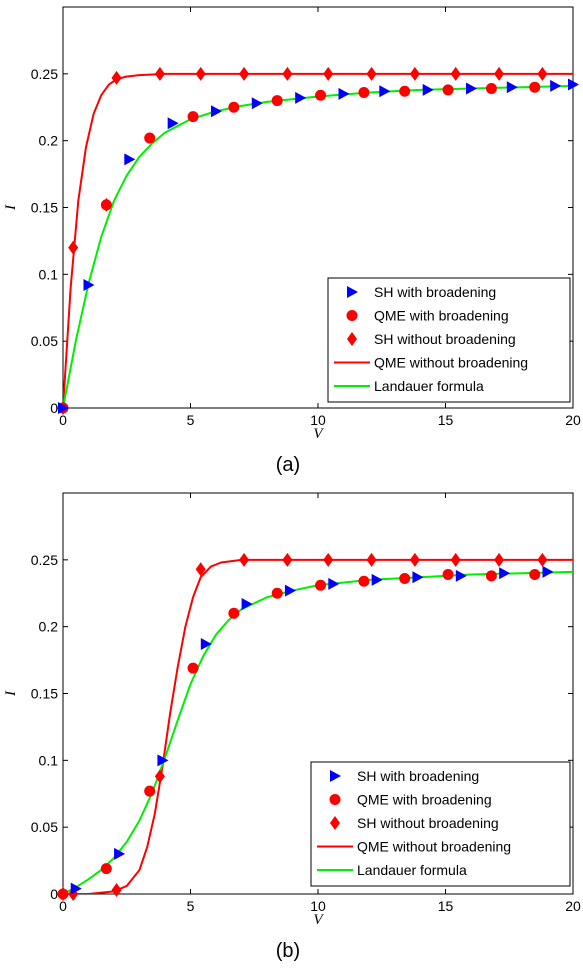 The image size is (583, 968). Describe the element at coordinates (446, 420) in the screenshot. I see `x-tick-label: 15` at that location.